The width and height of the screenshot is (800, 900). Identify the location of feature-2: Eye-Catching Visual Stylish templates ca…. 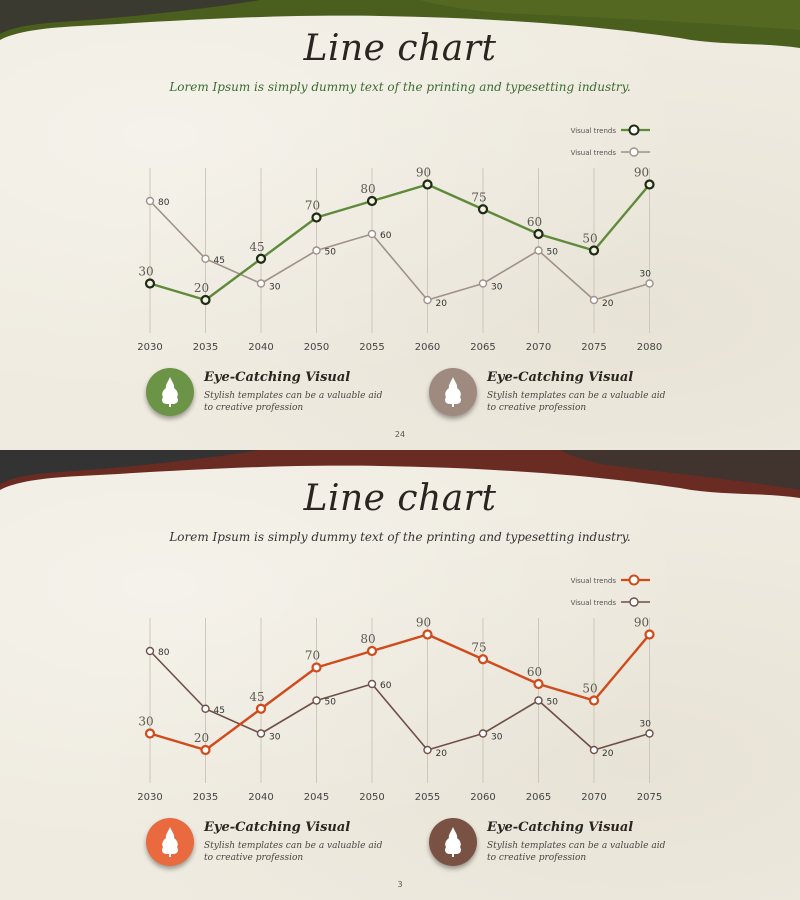
(559, 848).